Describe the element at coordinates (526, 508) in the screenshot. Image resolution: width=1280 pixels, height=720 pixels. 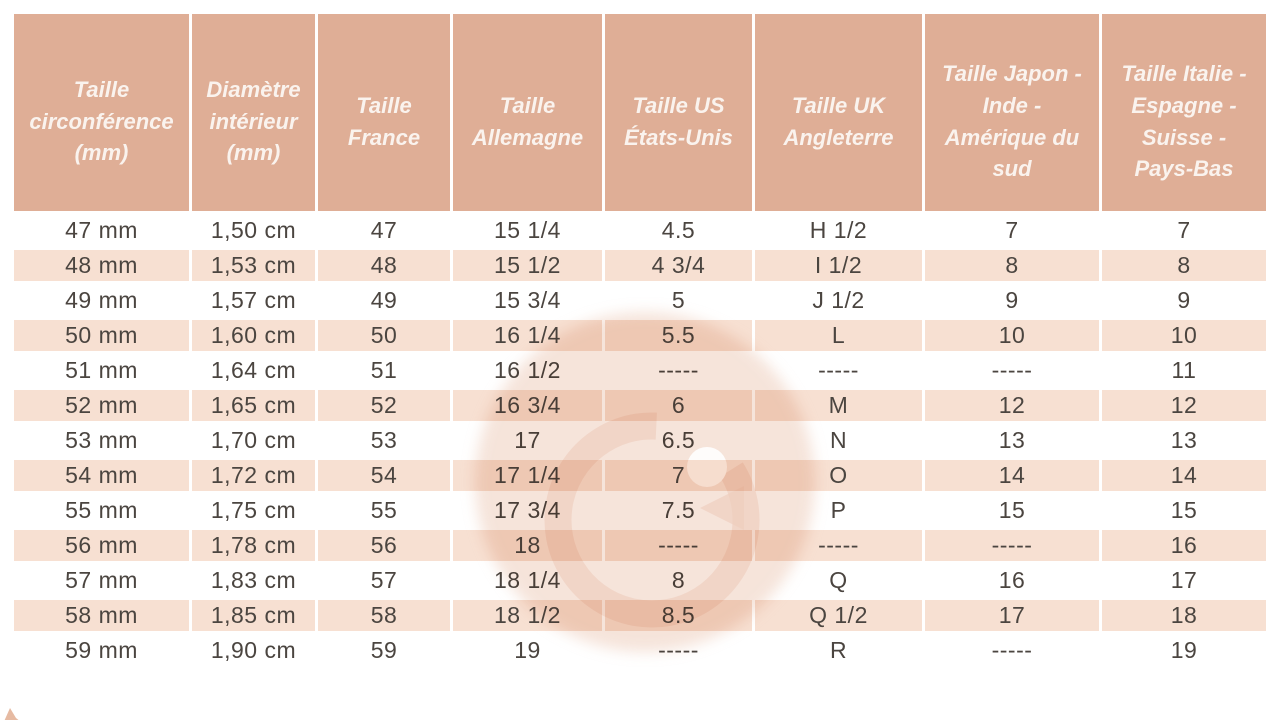
I see `table-cell: 17 3/4` at that location.